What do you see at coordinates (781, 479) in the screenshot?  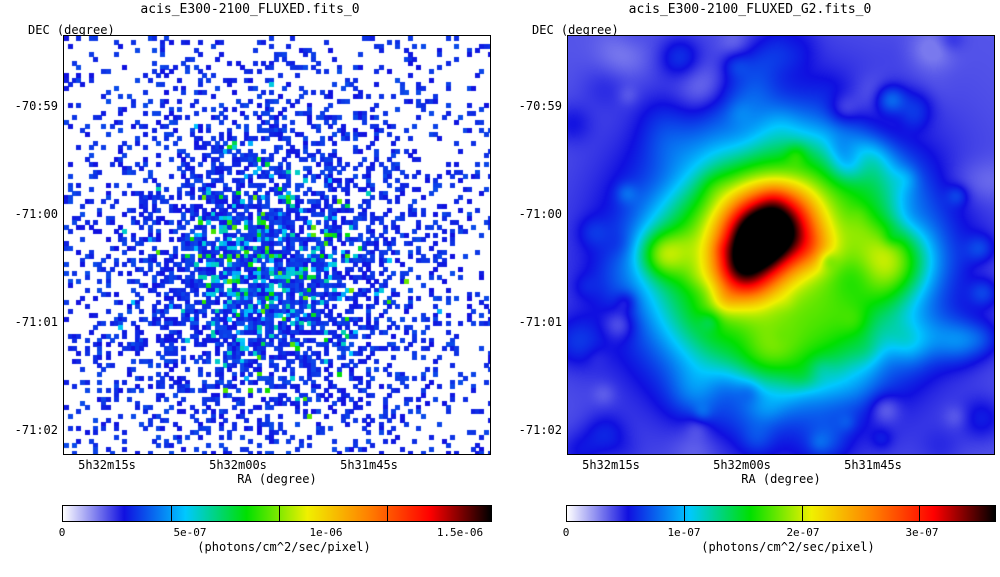 I see `x-axis-label-right: RA (degree)` at bounding box center [781, 479].